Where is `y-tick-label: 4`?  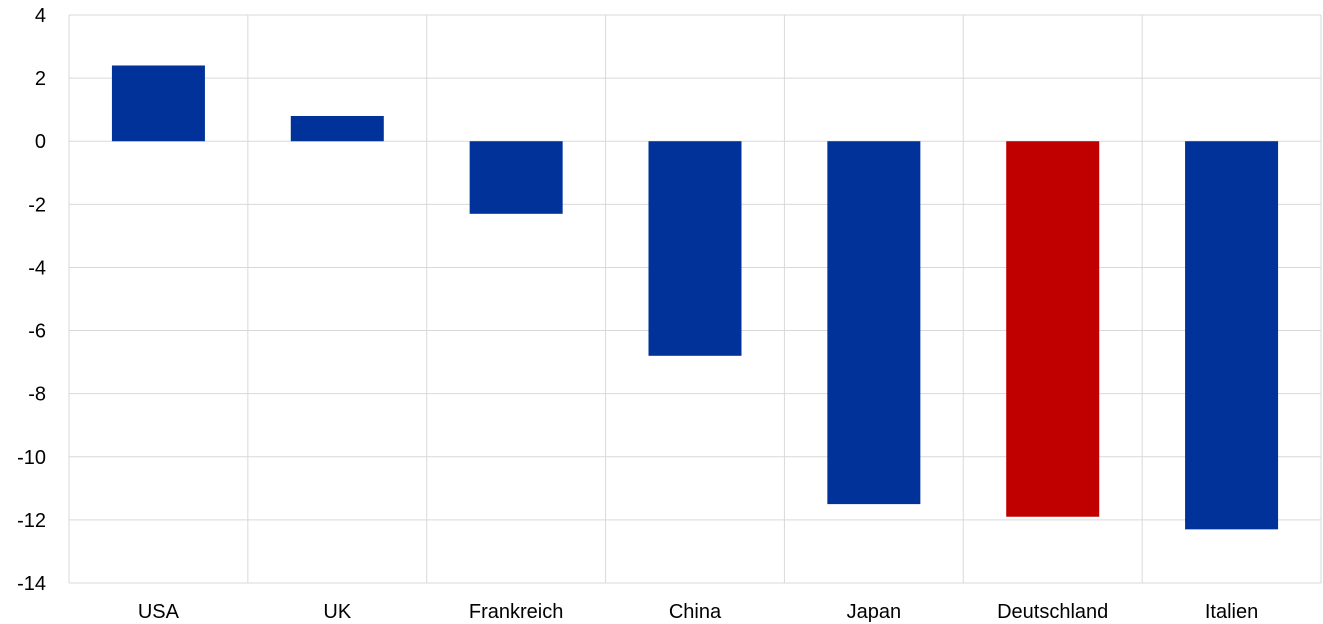 y-tick-label: 4 is located at coordinates (40, 16).